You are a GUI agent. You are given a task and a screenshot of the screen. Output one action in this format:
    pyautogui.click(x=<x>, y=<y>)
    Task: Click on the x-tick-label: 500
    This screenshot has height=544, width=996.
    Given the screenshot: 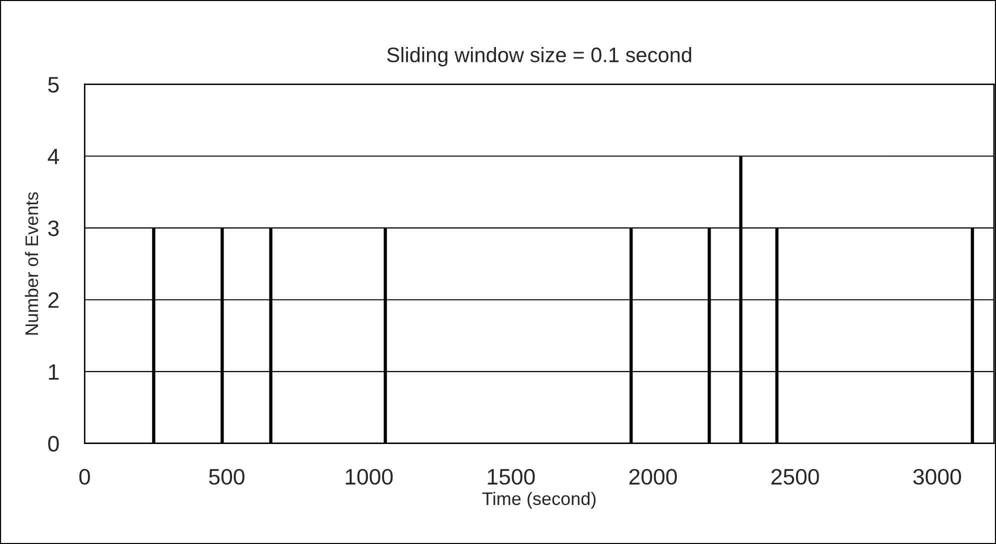 What is the action you would take?
    pyautogui.click(x=226, y=476)
    